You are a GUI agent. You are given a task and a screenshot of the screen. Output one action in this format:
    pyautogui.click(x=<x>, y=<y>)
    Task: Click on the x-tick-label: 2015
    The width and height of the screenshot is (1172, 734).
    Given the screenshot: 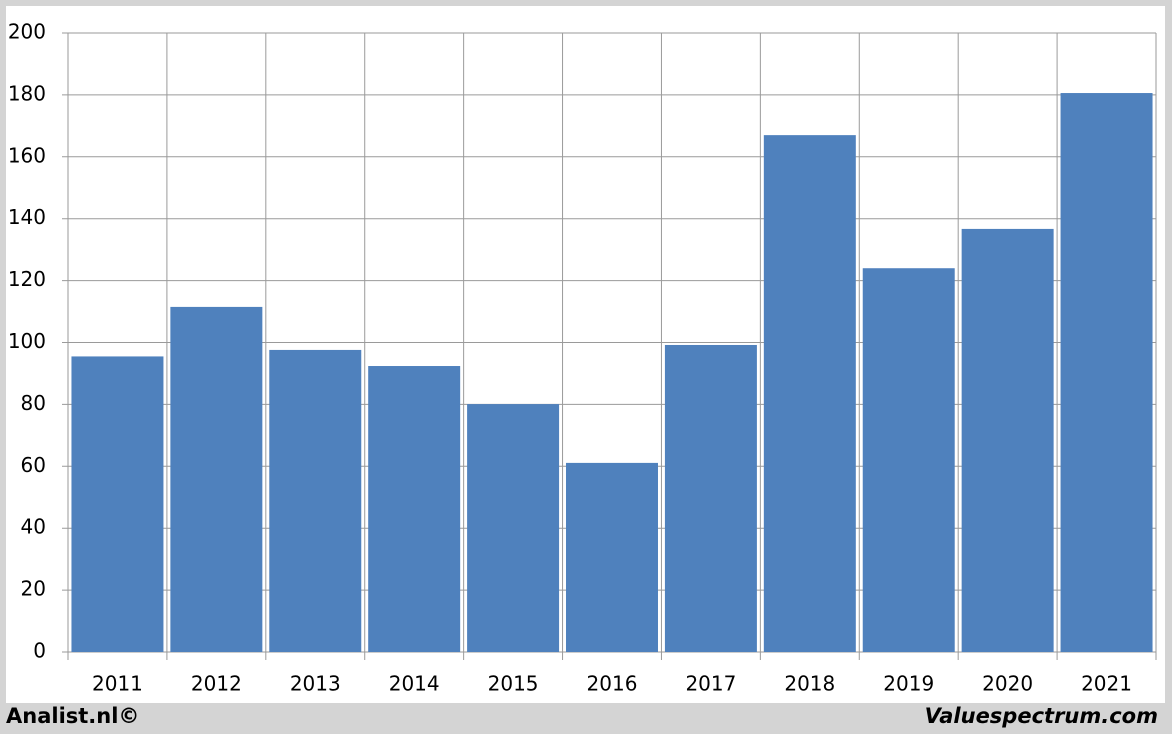 What is the action you would take?
    pyautogui.click(x=513, y=684)
    